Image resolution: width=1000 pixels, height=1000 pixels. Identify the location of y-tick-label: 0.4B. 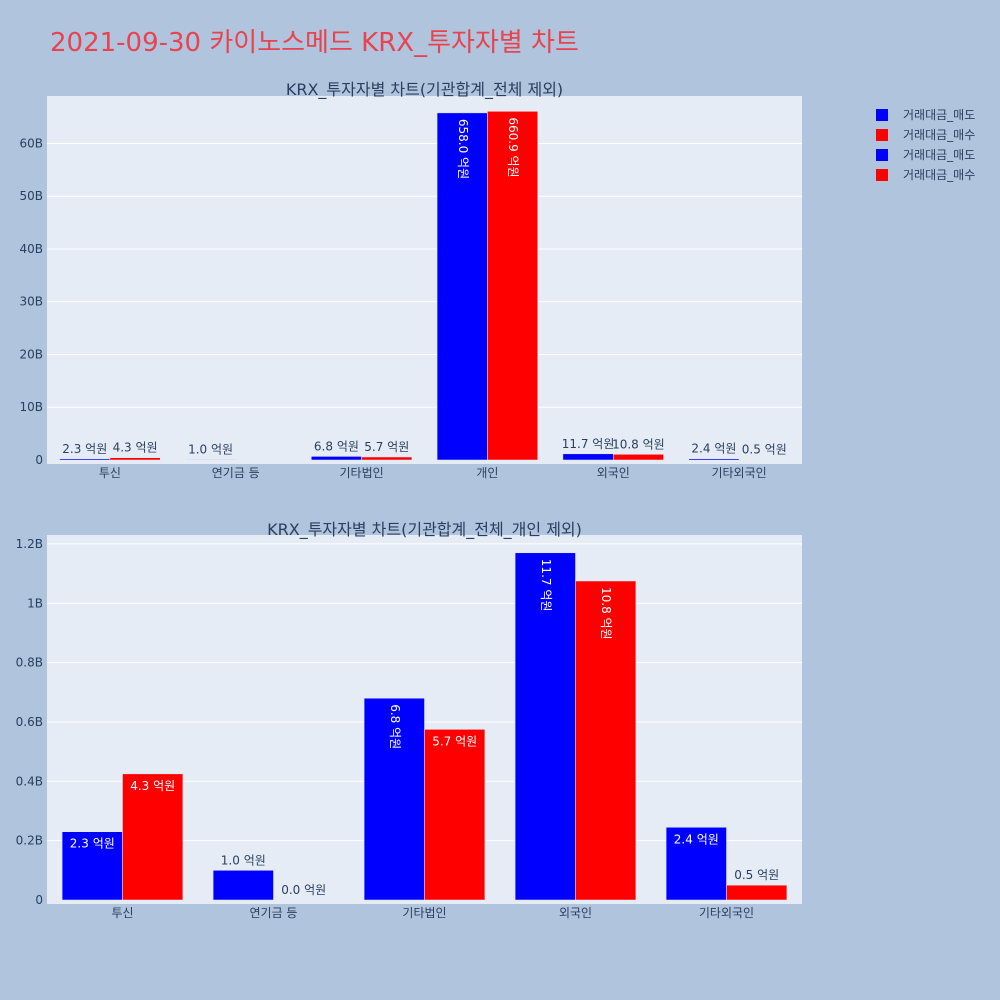
(29, 781).